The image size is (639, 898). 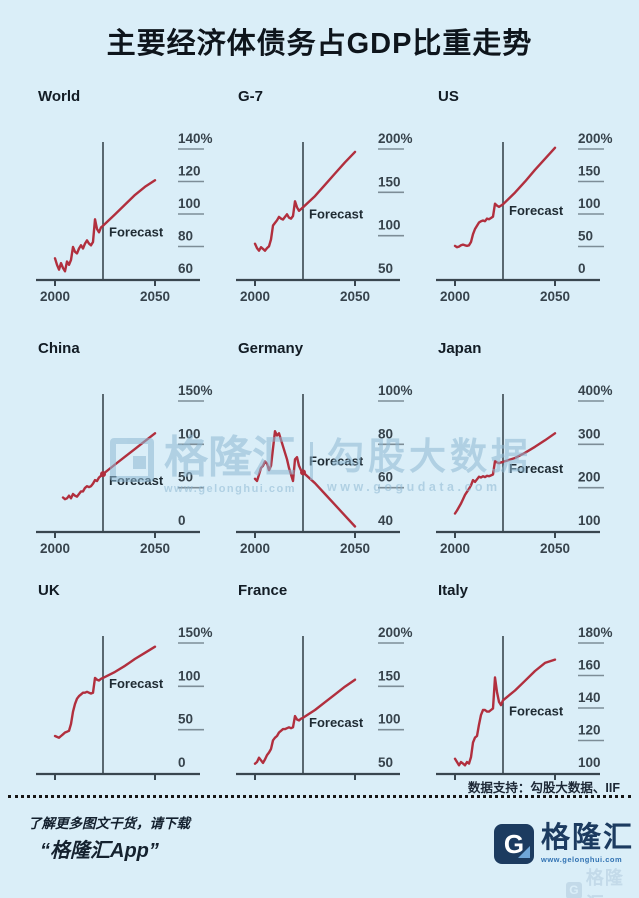 What do you see at coordinates (59, 96) in the screenshot?
I see `chart-title: World` at bounding box center [59, 96].